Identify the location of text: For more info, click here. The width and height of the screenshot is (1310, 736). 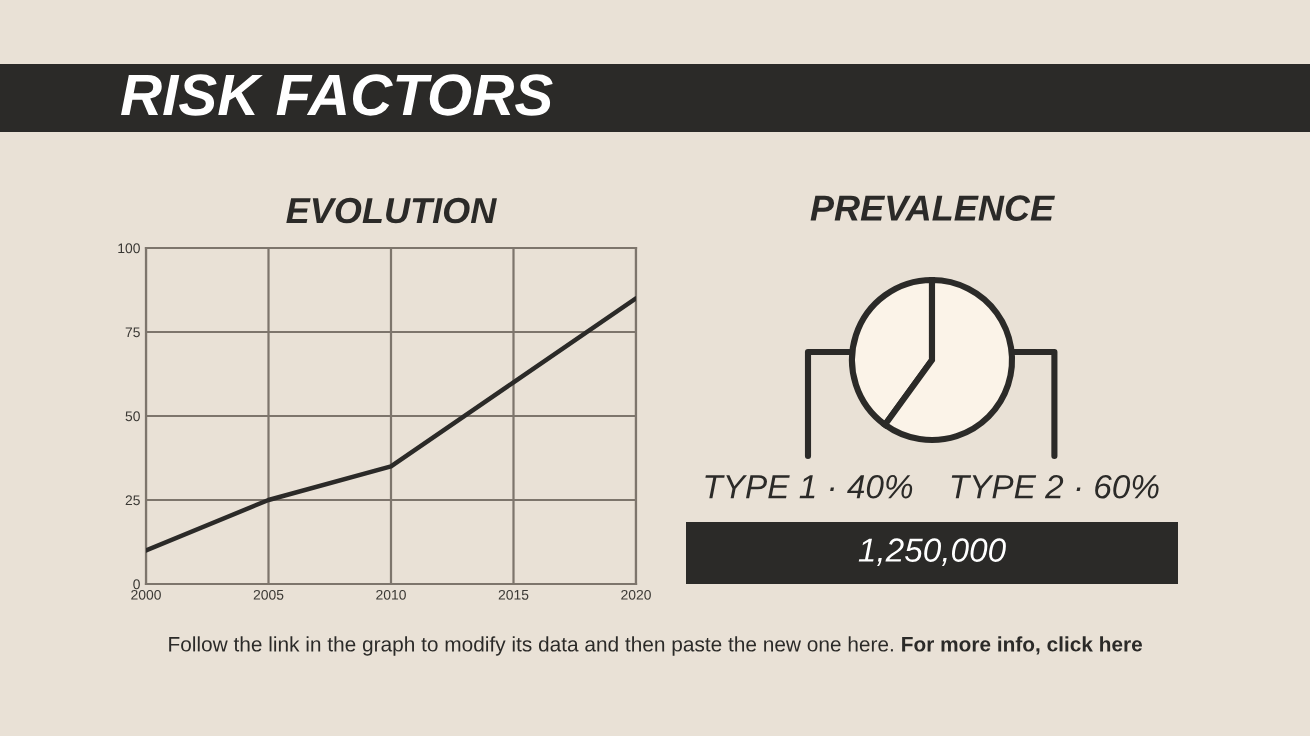
(1022, 645).